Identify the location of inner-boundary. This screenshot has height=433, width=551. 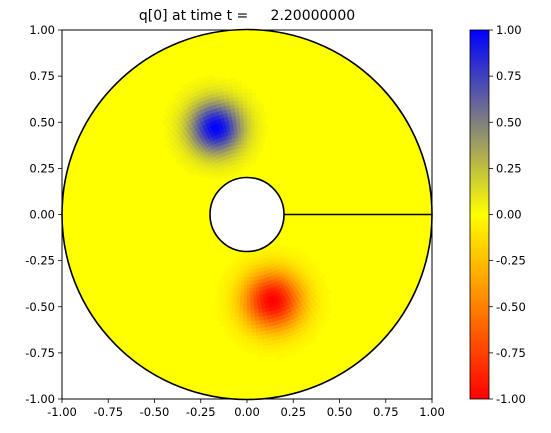
(247, 214).